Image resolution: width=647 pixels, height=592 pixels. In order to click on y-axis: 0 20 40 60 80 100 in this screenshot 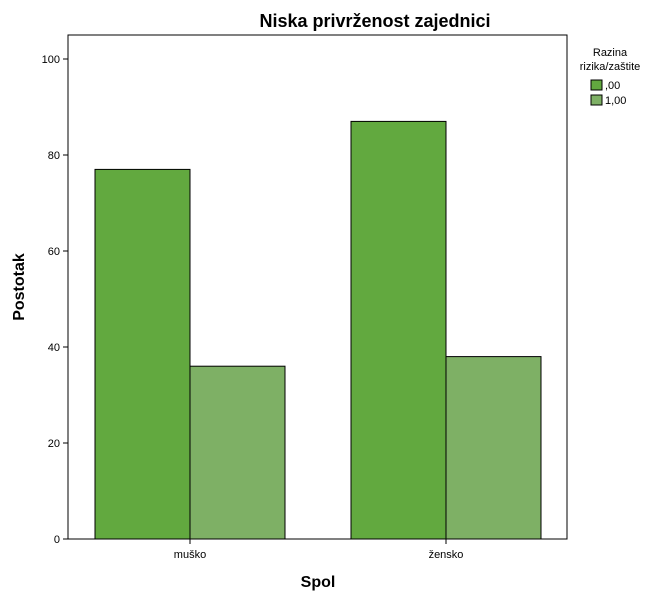, I will do `click(55, 300)`.